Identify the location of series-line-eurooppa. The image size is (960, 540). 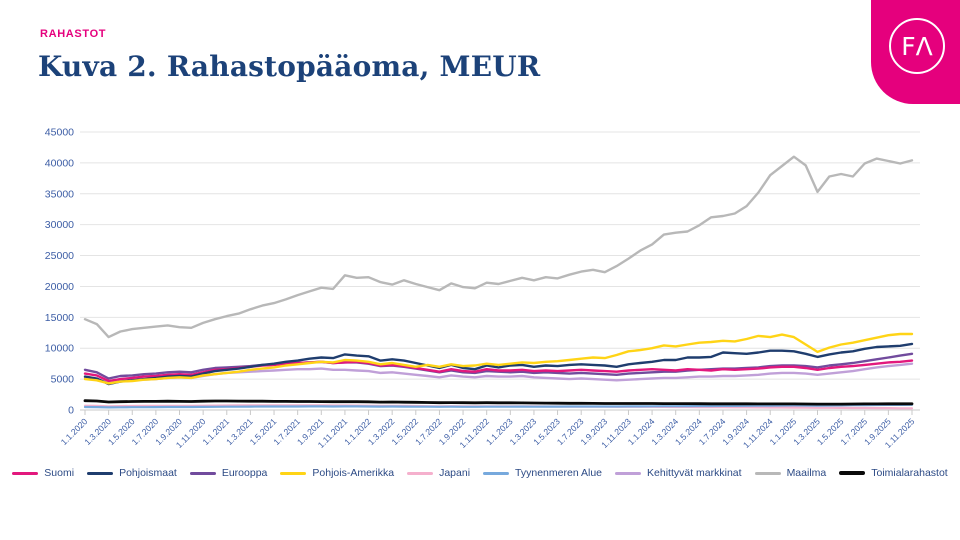
(498, 366).